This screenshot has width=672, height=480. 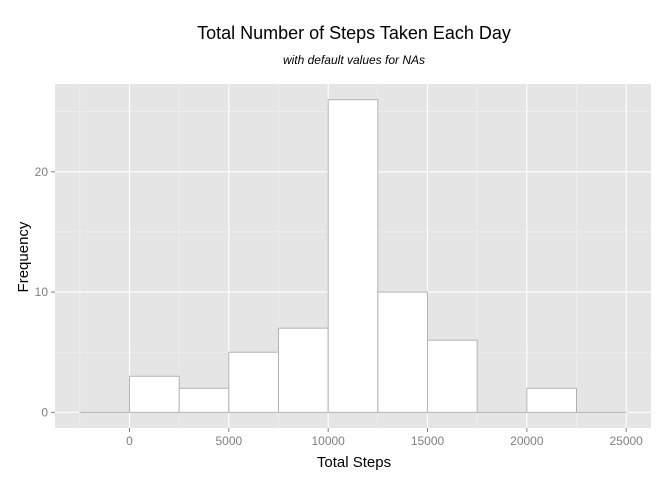 What do you see at coordinates (328, 441) in the screenshot?
I see `x-tick-label: 10000` at bounding box center [328, 441].